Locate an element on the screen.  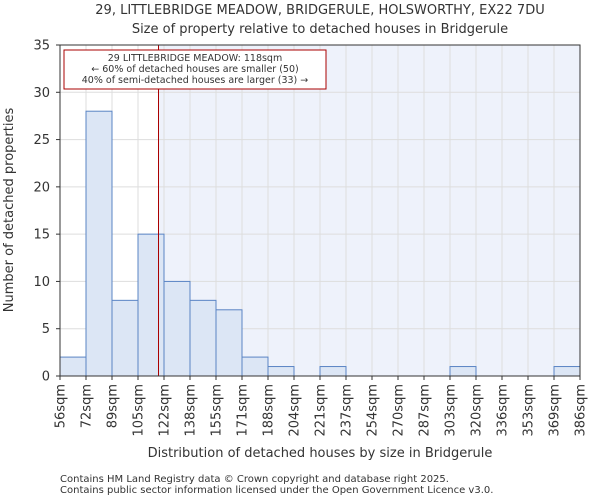
y-tick-label: 25 is located at coordinates (41, 140).